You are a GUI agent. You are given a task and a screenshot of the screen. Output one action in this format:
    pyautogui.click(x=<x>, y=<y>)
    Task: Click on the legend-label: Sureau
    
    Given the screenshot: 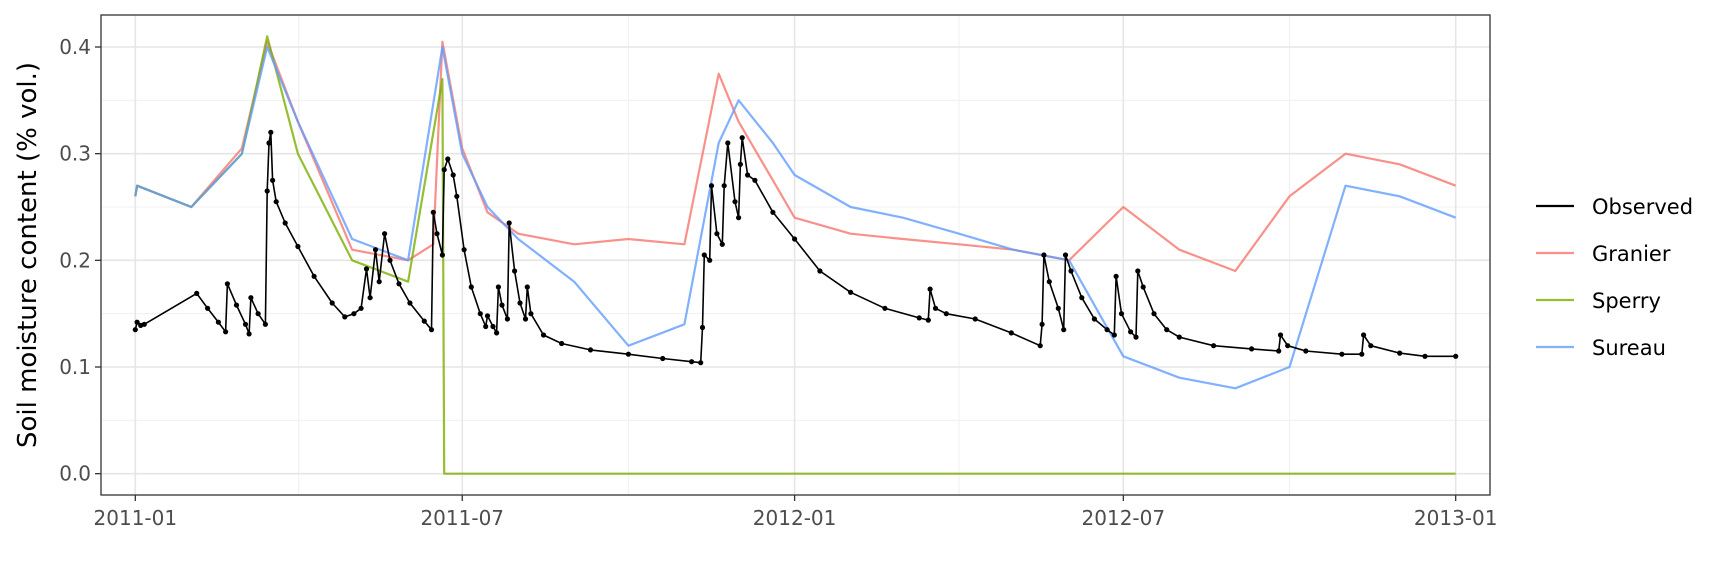 What is the action you would take?
    pyautogui.click(x=1629, y=348)
    